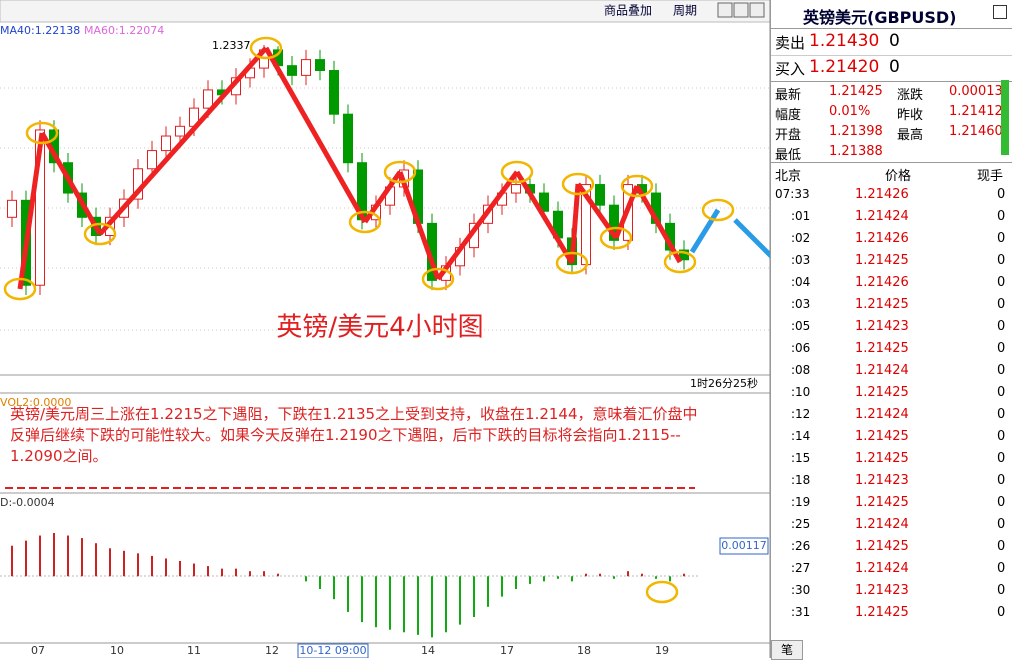 The image size is (1012, 660). What do you see at coordinates (801, 568) in the screenshot?
I see `tick-time: :27` at bounding box center [801, 568].